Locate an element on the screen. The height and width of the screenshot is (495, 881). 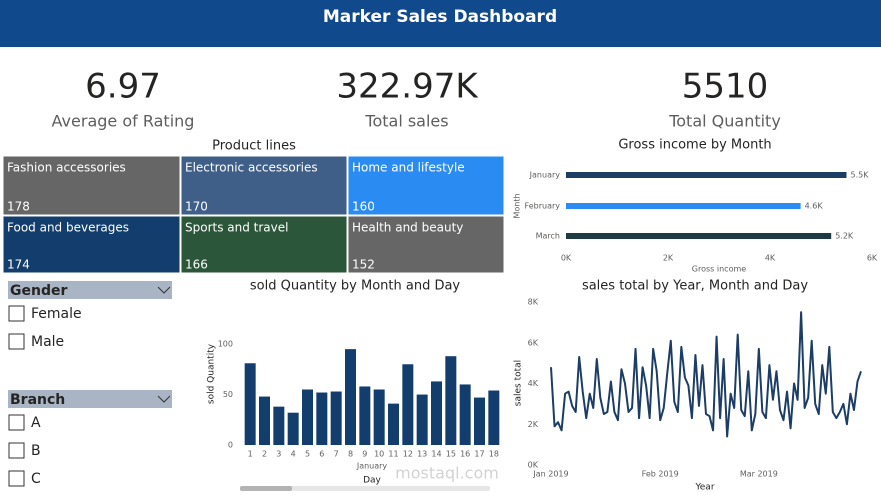
y-tick-label: February is located at coordinates (543, 206).